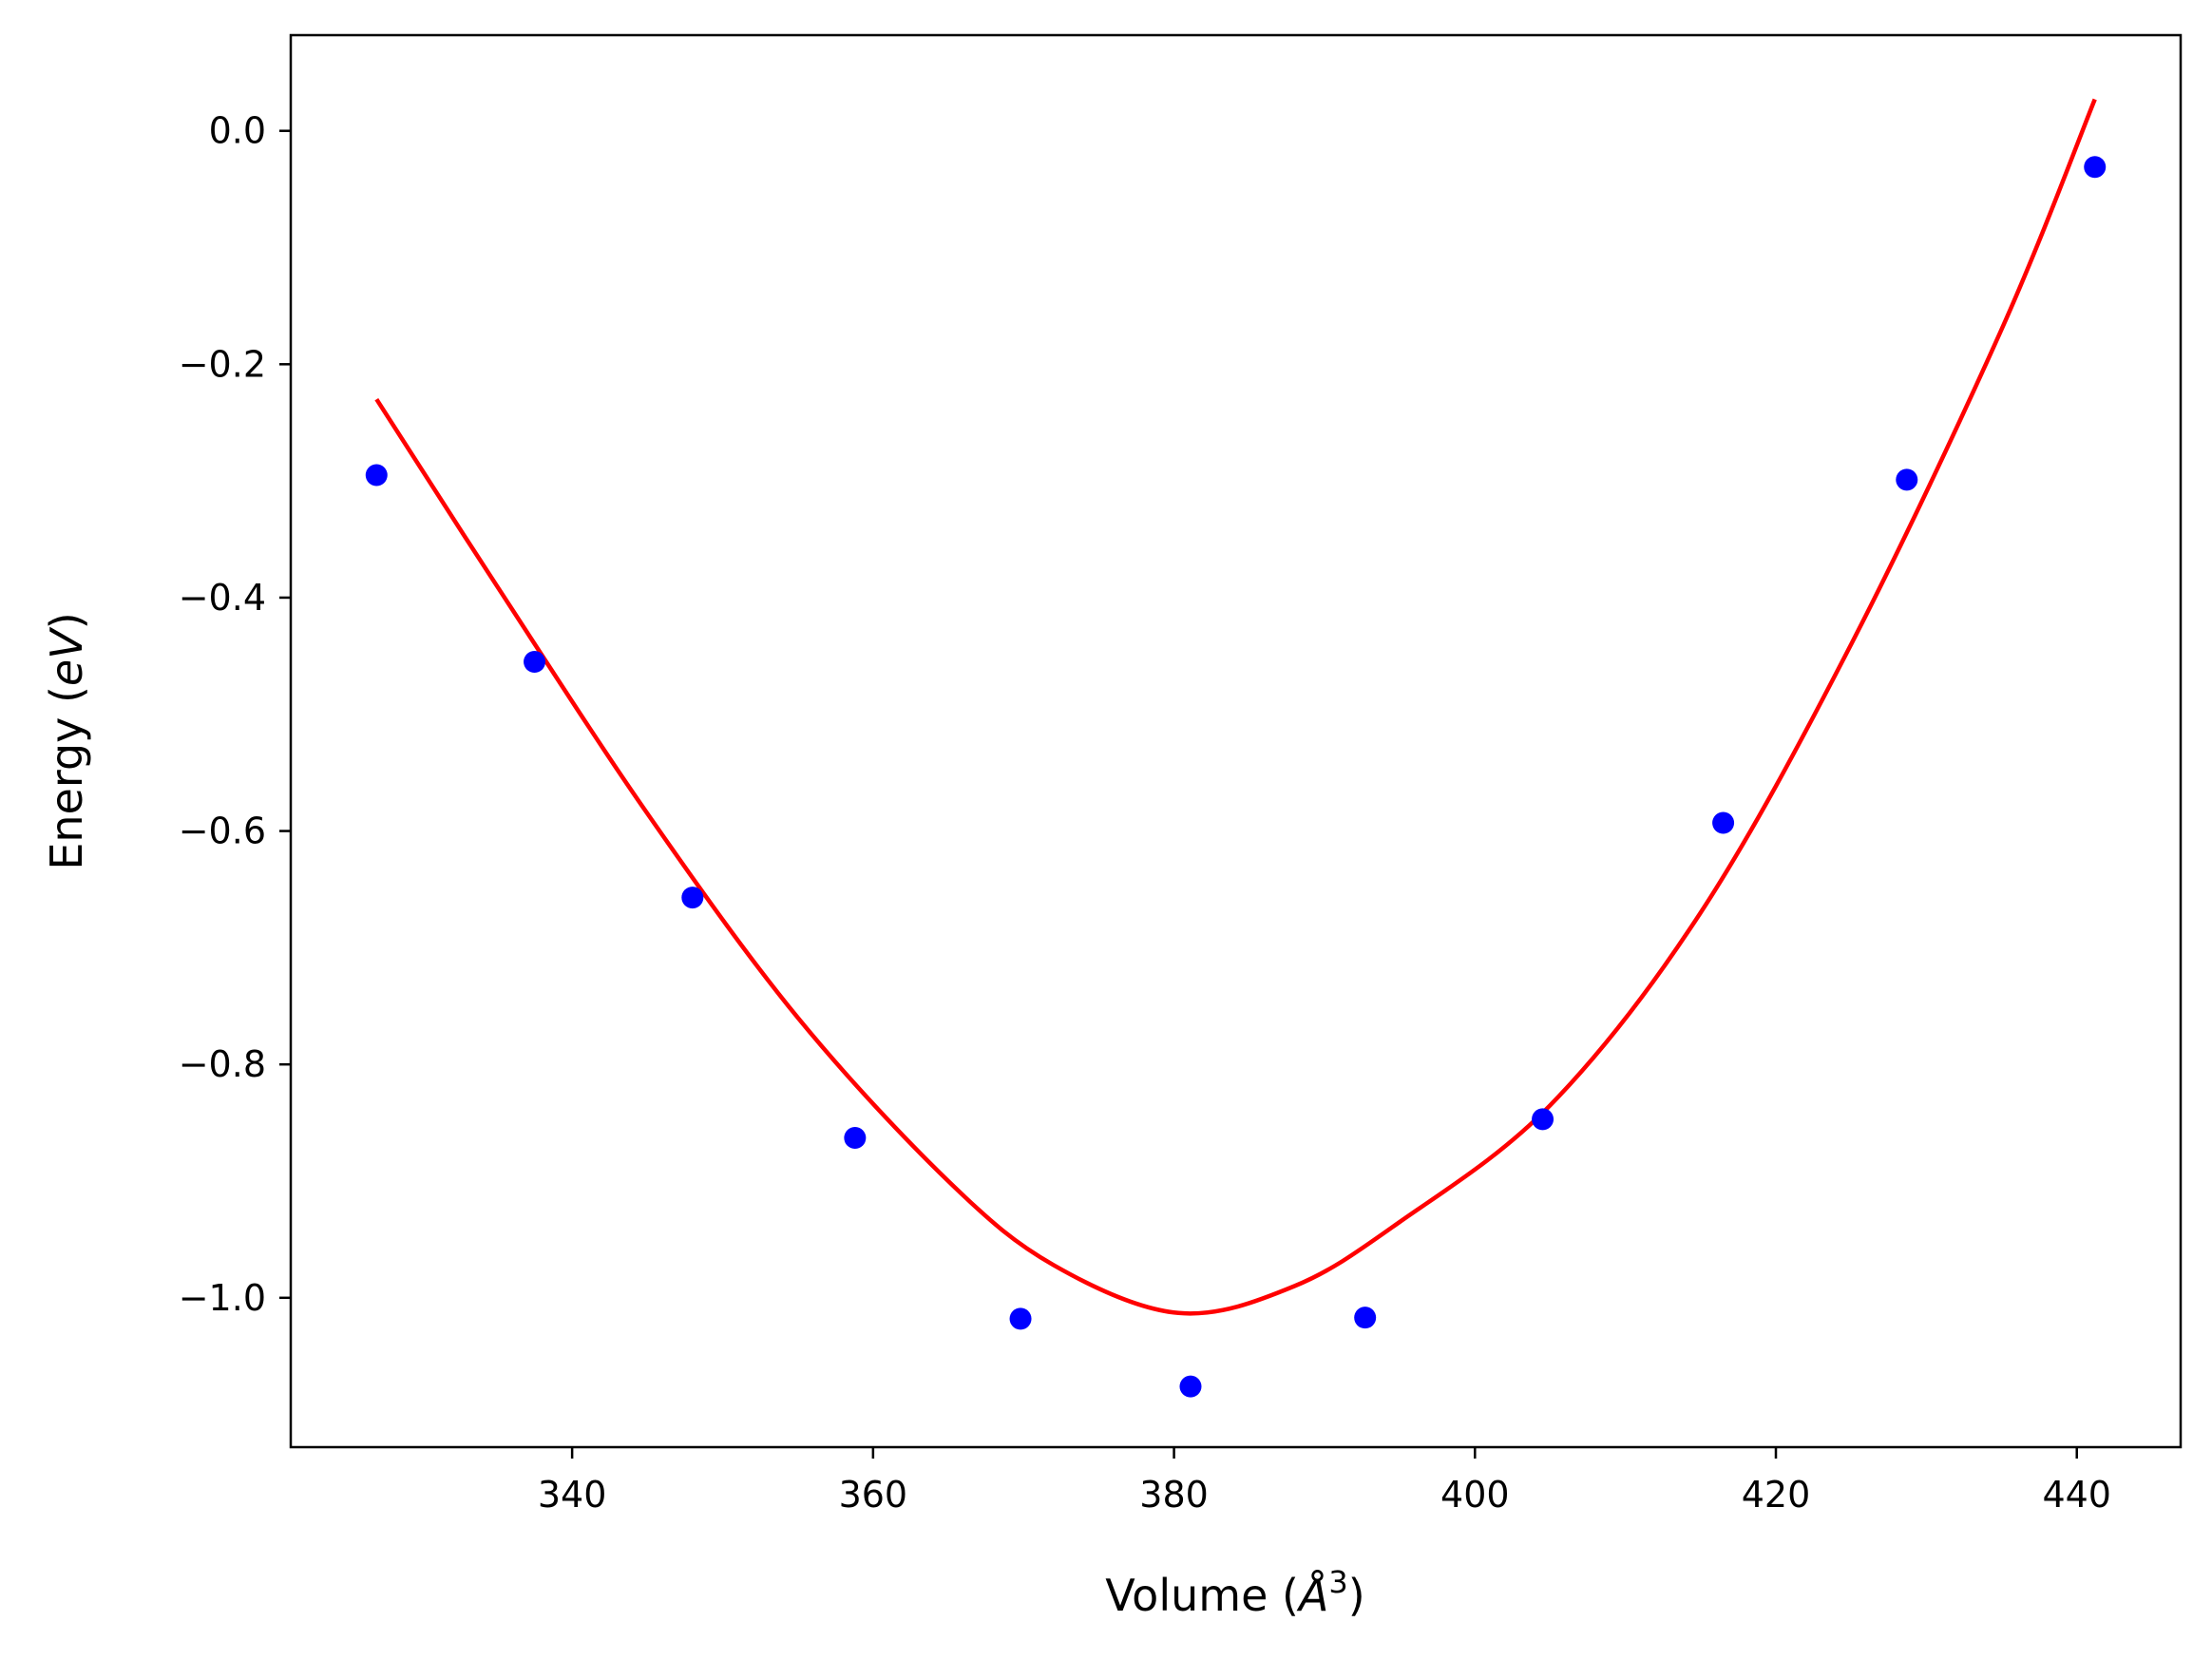 The image size is (2212, 1660). What do you see at coordinates (1475, 1495) in the screenshot?
I see `x-tick-label: 400` at bounding box center [1475, 1495].